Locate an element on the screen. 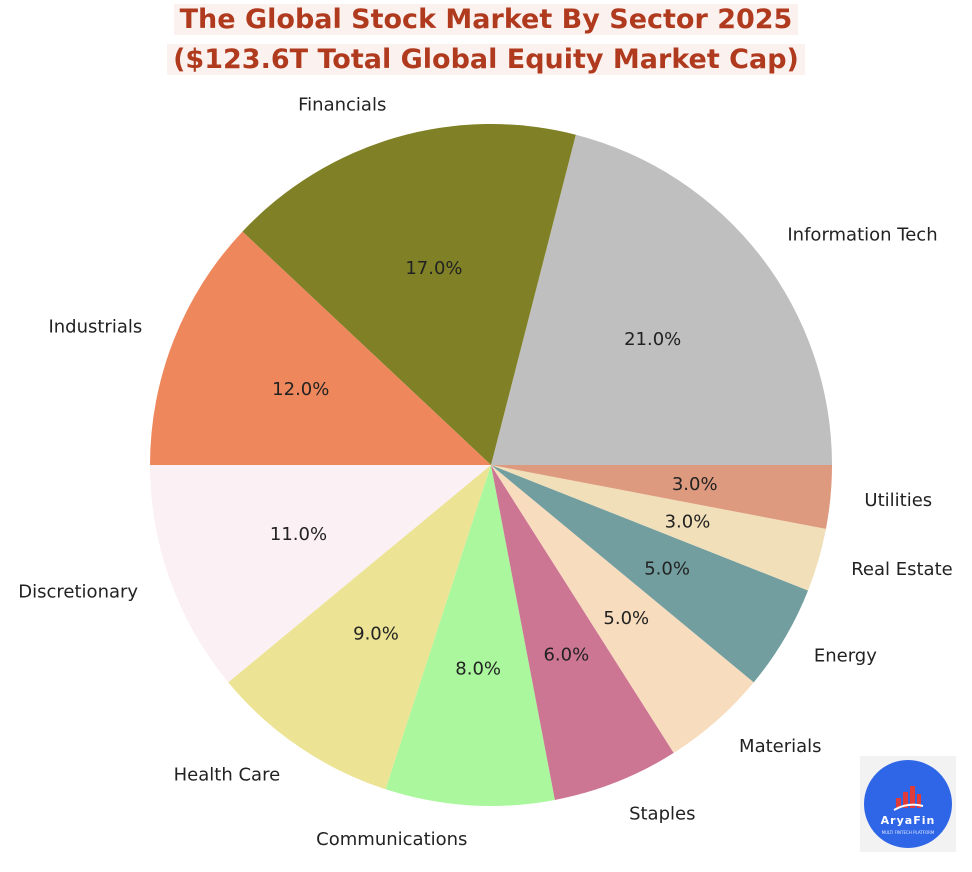 The height and width of the screenshot is (872, 972). pie-percent-label-materials: 5.0% is located at coordinates (626, 618).